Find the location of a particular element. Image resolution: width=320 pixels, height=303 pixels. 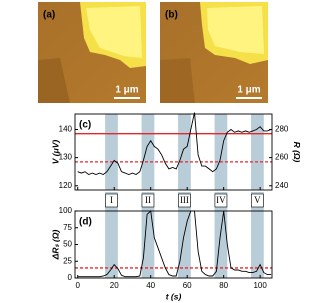

x-tick-label: 0 is located at coordinates (78, 285).